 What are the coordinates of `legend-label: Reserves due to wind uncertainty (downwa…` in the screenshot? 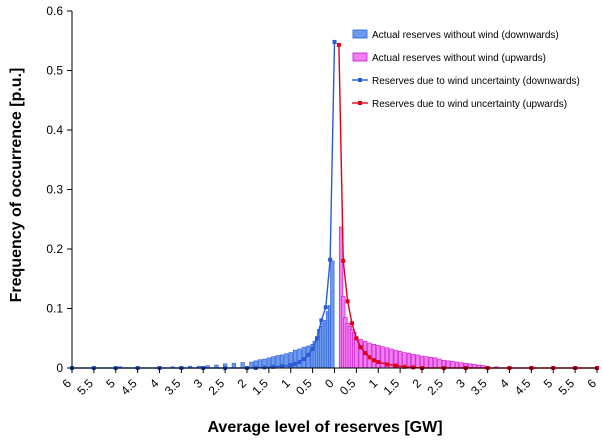 It's located at (476, 81).